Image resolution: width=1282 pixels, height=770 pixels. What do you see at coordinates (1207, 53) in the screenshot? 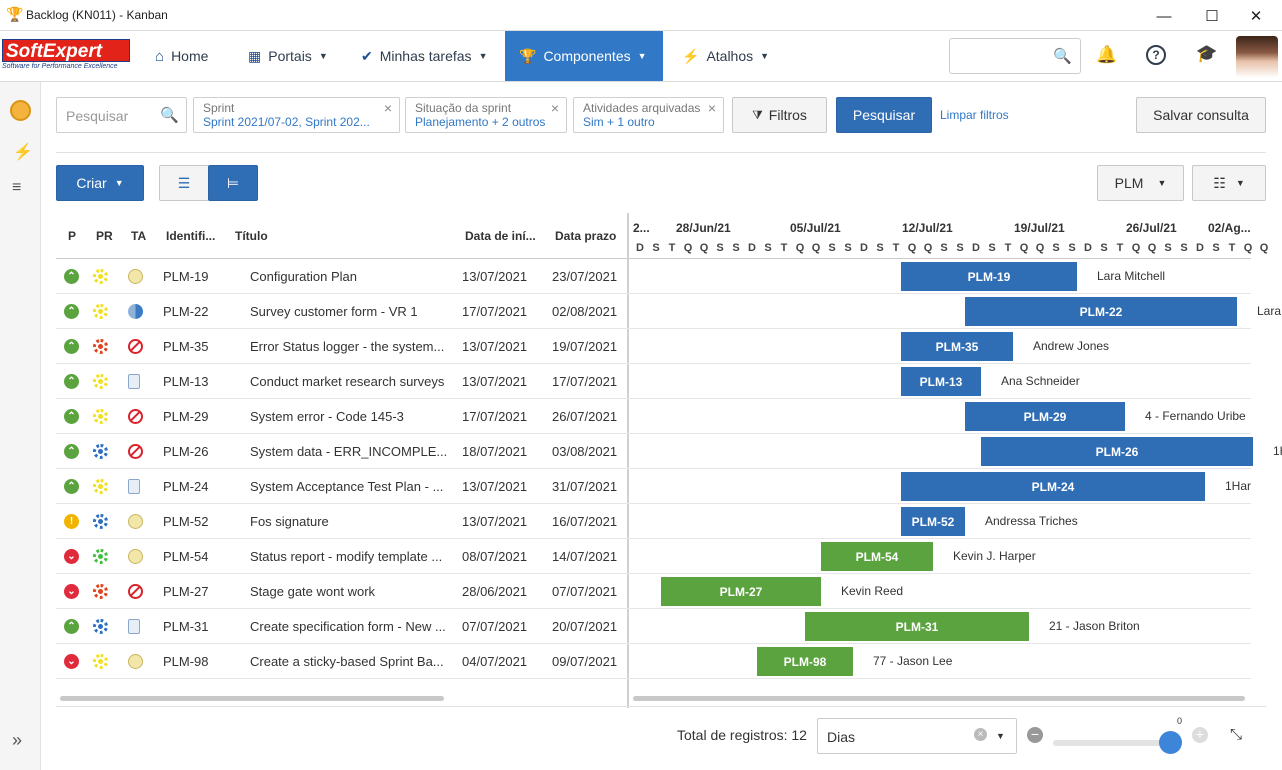
I see `graduation-cap-icon: 🎓` at bounding box center [1207, 53].